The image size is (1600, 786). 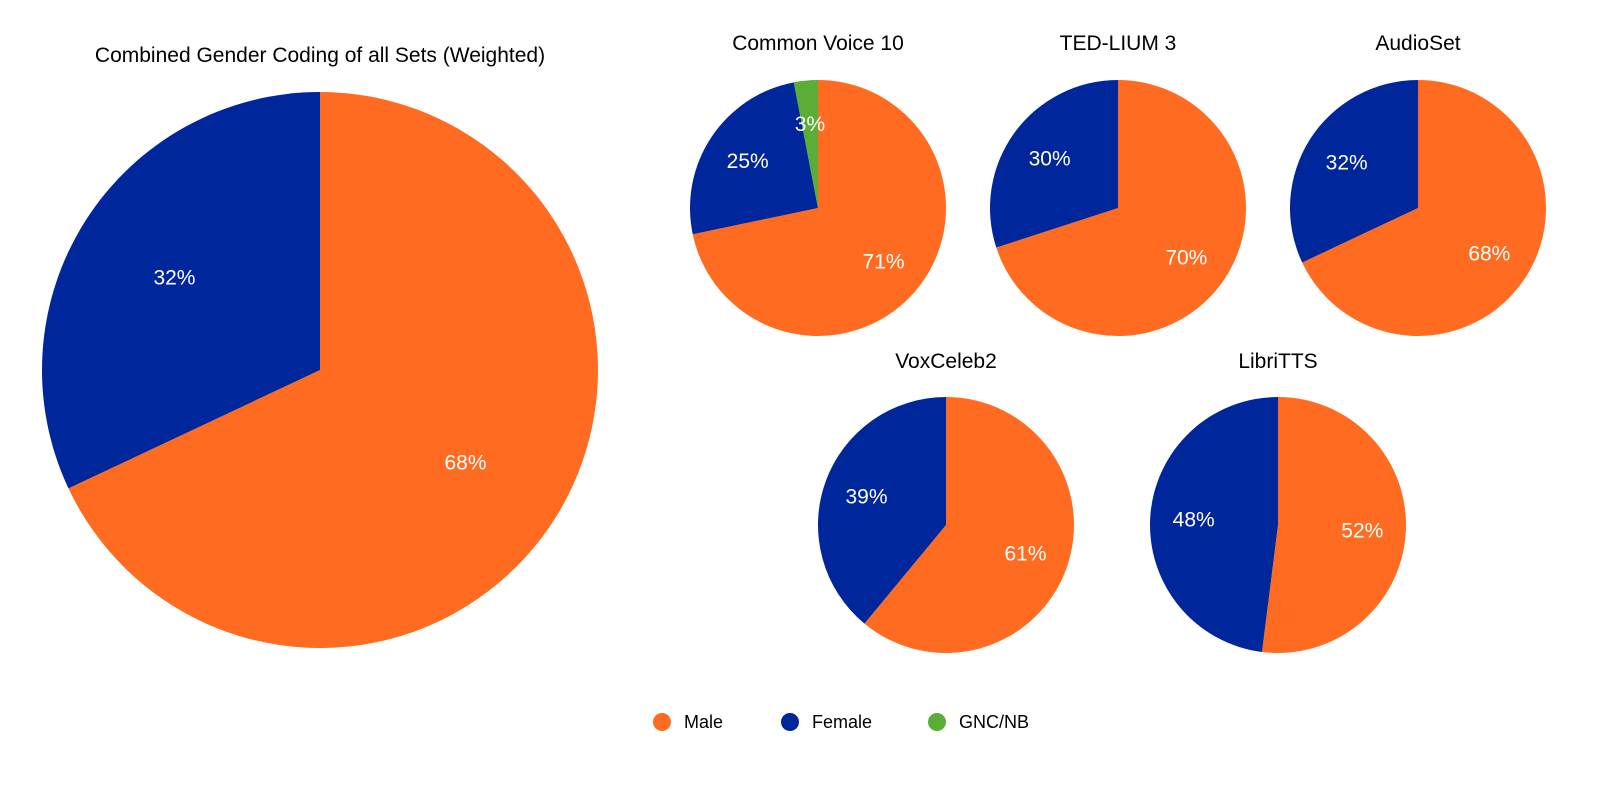 What do you see at coordinates (1417, 43) in the screenshot?
I see `pie-title: AudioSet` at bounding box center [1417, 43].